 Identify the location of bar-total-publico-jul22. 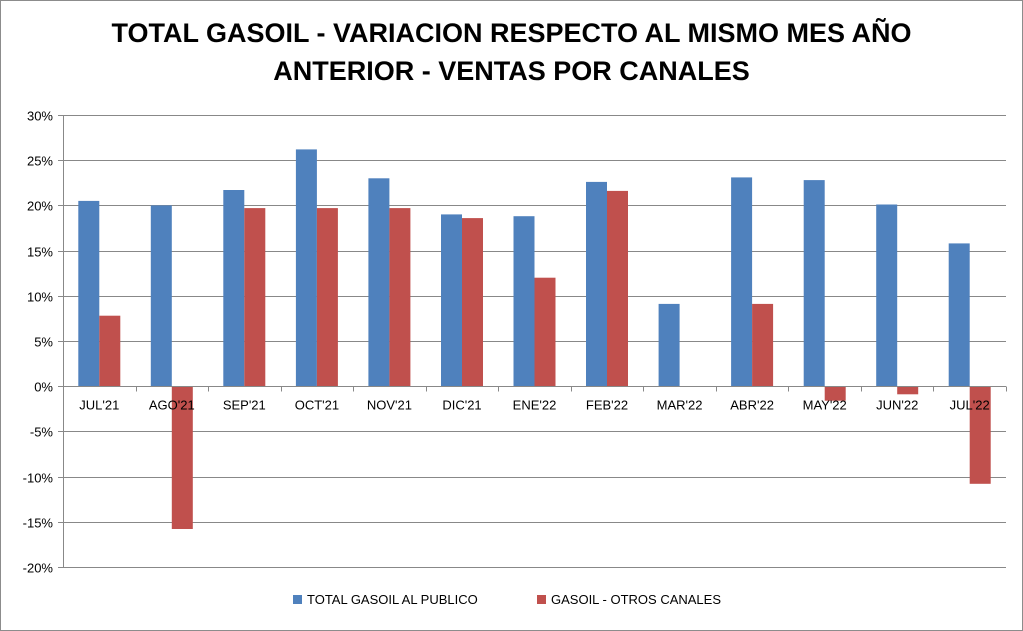
(959, 315).